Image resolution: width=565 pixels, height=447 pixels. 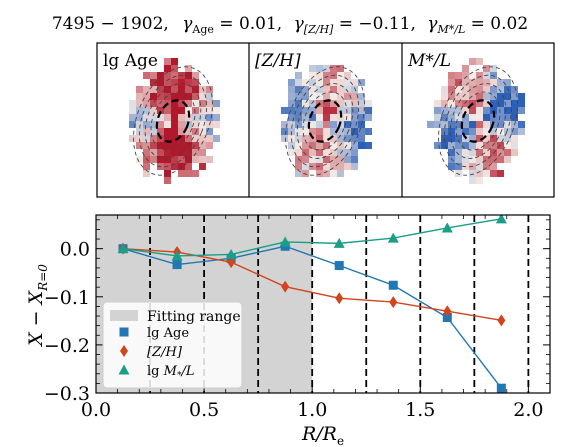 What do you see at coordinates (278, 61) in the screenshot?
I see `map-label-zh: [Z/H]` at bounding box center [278, 61].